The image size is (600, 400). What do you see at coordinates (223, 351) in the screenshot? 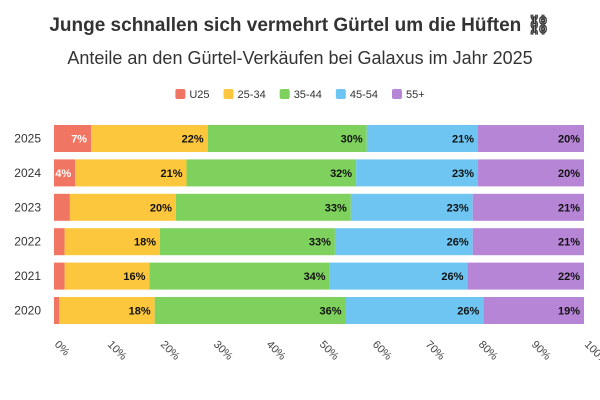
I see `x-tick-label: 30%` at bounding box center [223, 351].